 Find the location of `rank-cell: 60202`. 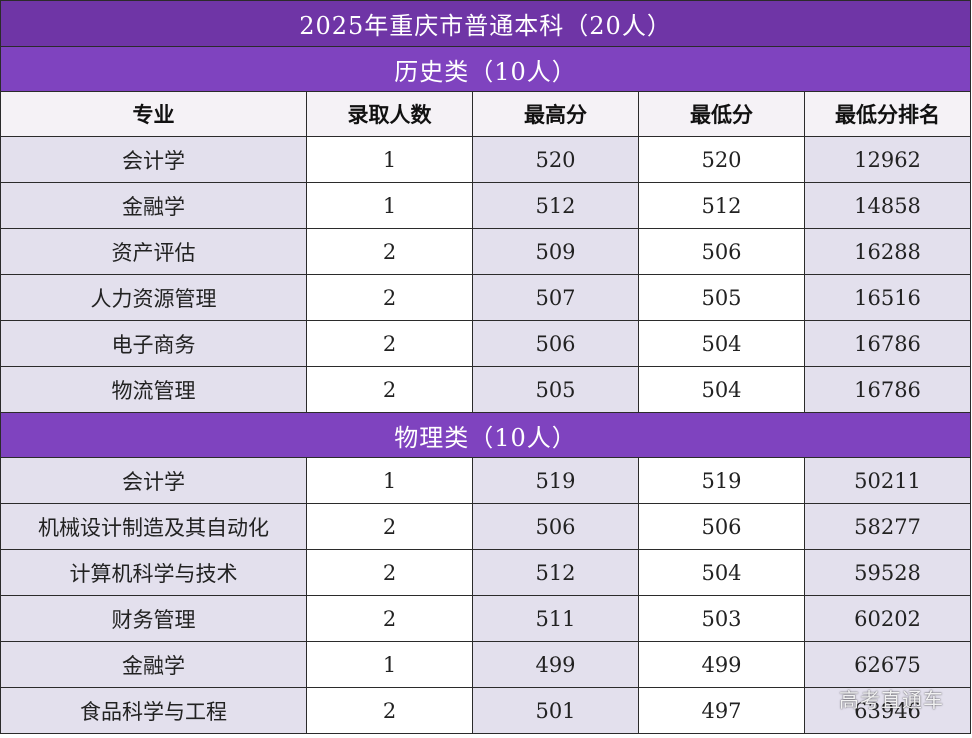

rank-cell: 60202 is located at coordinates (887, 618).